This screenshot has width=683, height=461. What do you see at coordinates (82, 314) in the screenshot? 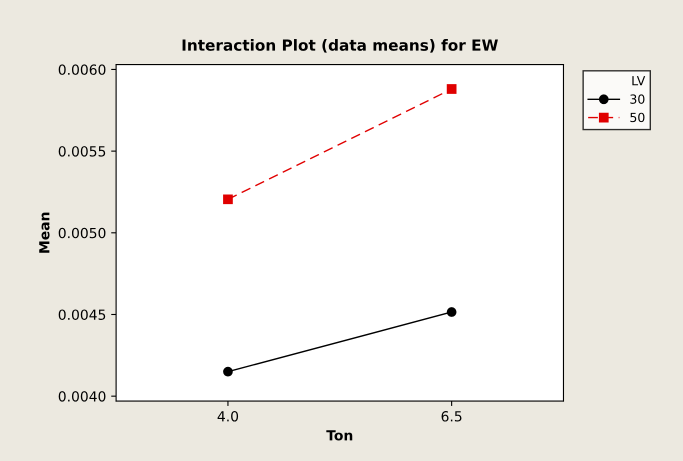
I see `y-tick-label: 0.0045` at bounding box center [82, 314].